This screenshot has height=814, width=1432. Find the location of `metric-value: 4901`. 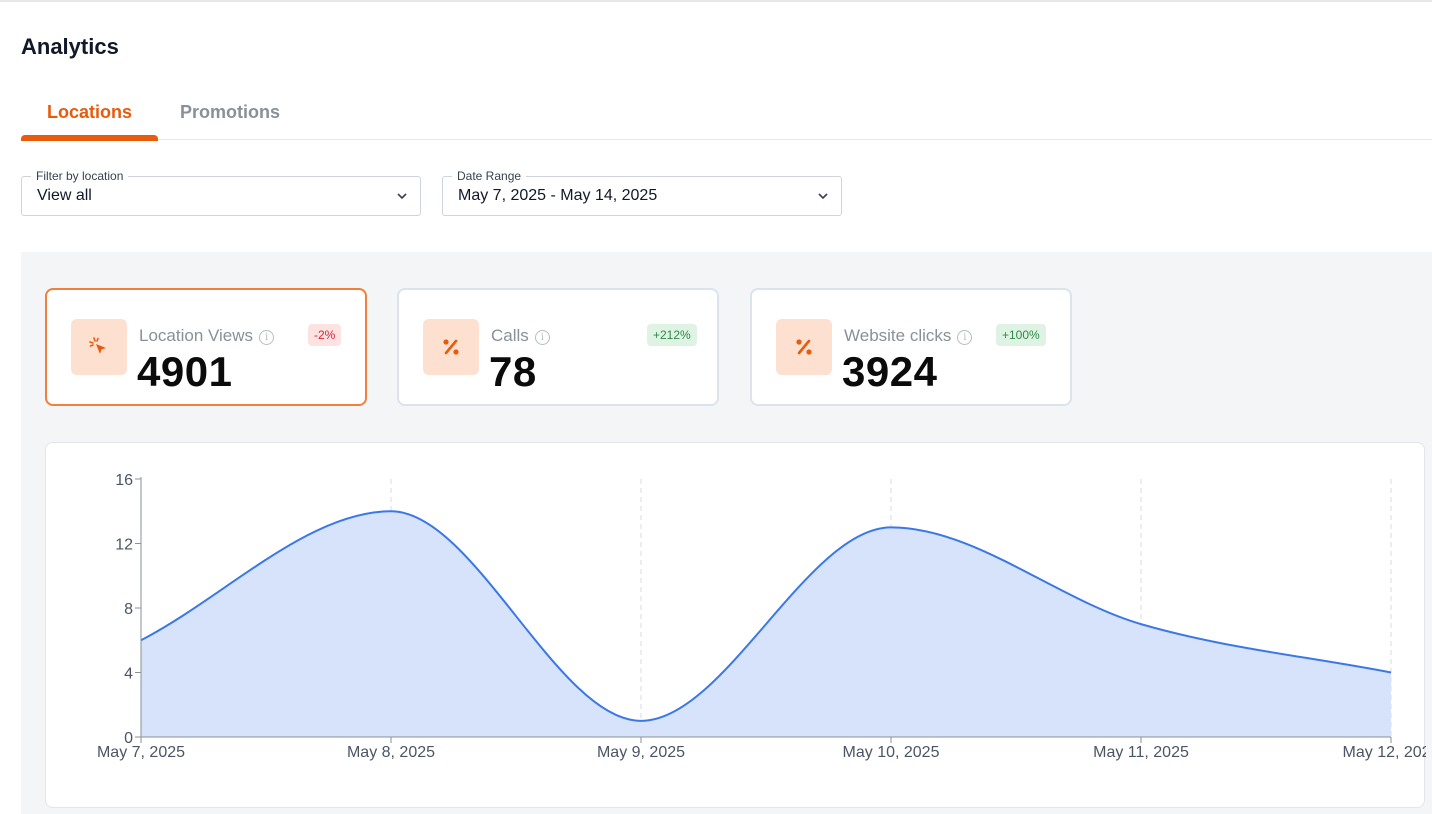

metric-value: 4901 is located at coordinates (185, 371).